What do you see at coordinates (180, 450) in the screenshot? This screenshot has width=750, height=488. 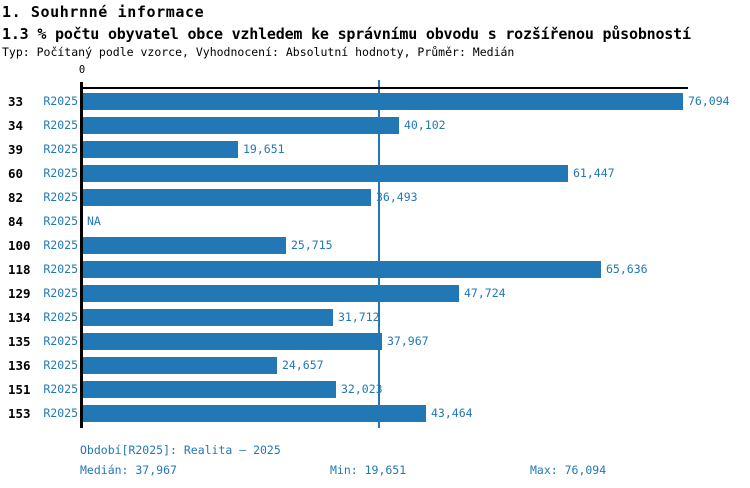 I see `footer-period-label: Období[R2025]: Realita – 2025` at bounding box center [180, 450].